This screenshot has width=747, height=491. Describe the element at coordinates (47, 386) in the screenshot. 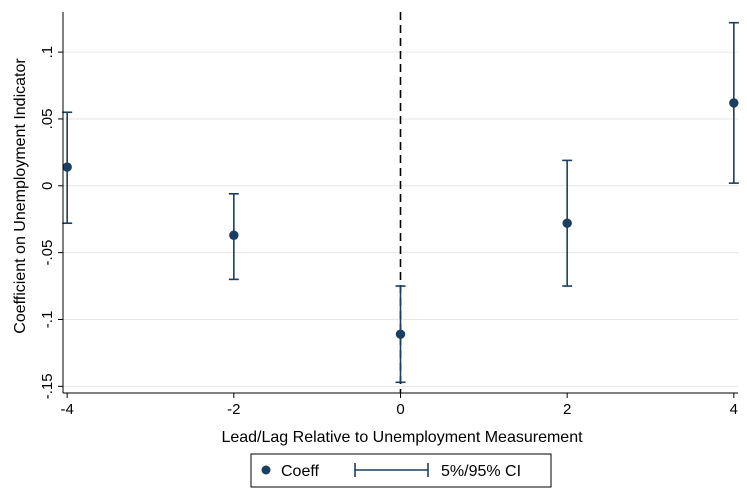

I see `y-tick-label: -.15` at that location.